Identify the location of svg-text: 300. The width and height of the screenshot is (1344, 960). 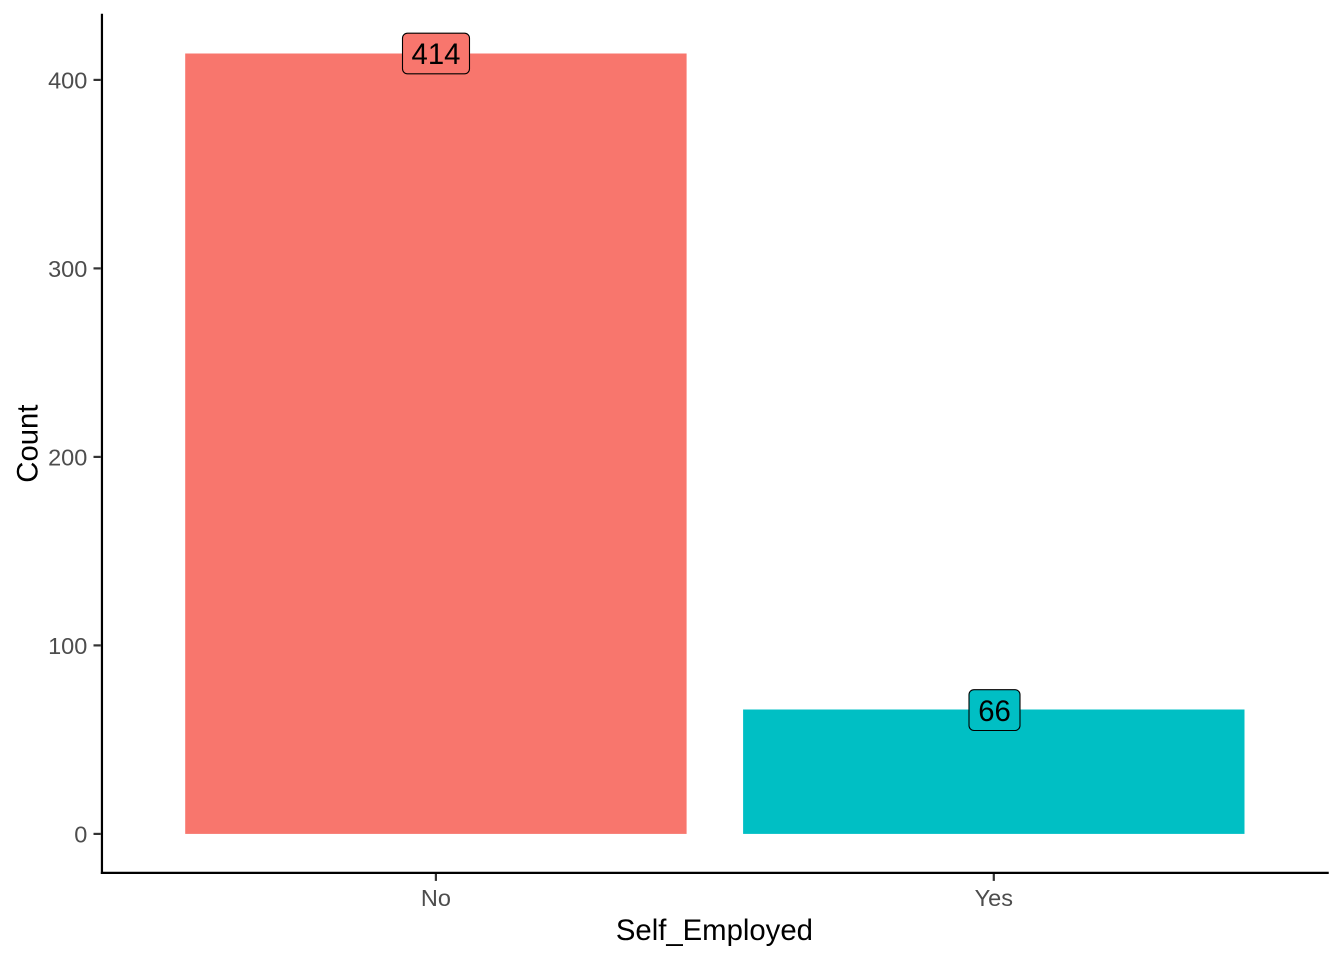
(67, 269).